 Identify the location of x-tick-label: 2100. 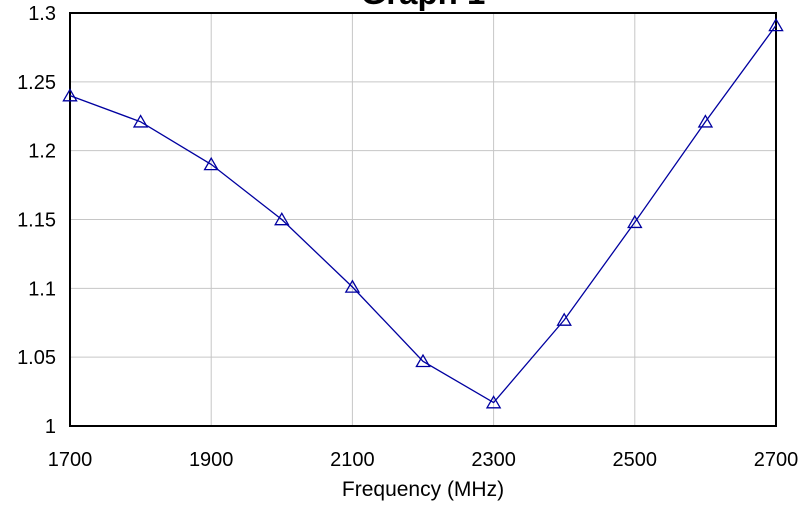
(352, 460).